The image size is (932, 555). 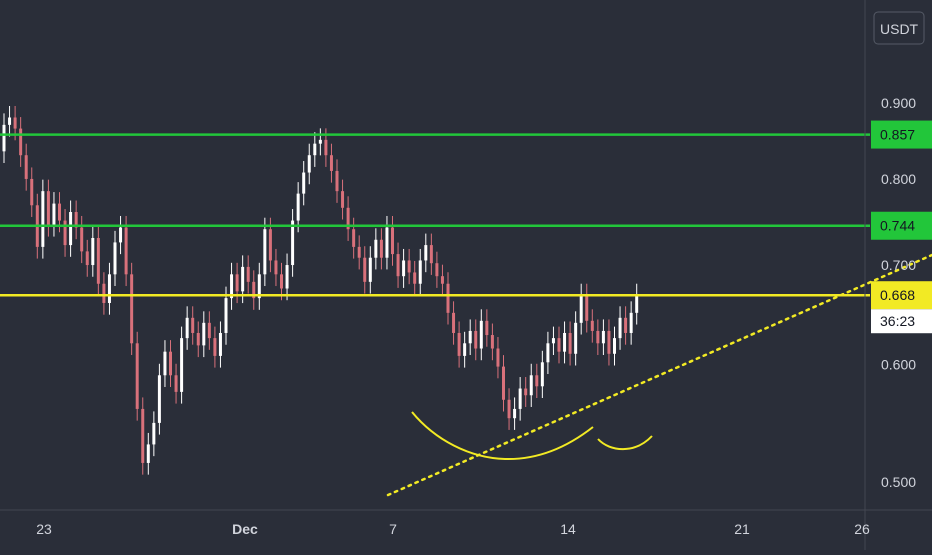 I want to click on currency-box, so click(x=899, y=28).